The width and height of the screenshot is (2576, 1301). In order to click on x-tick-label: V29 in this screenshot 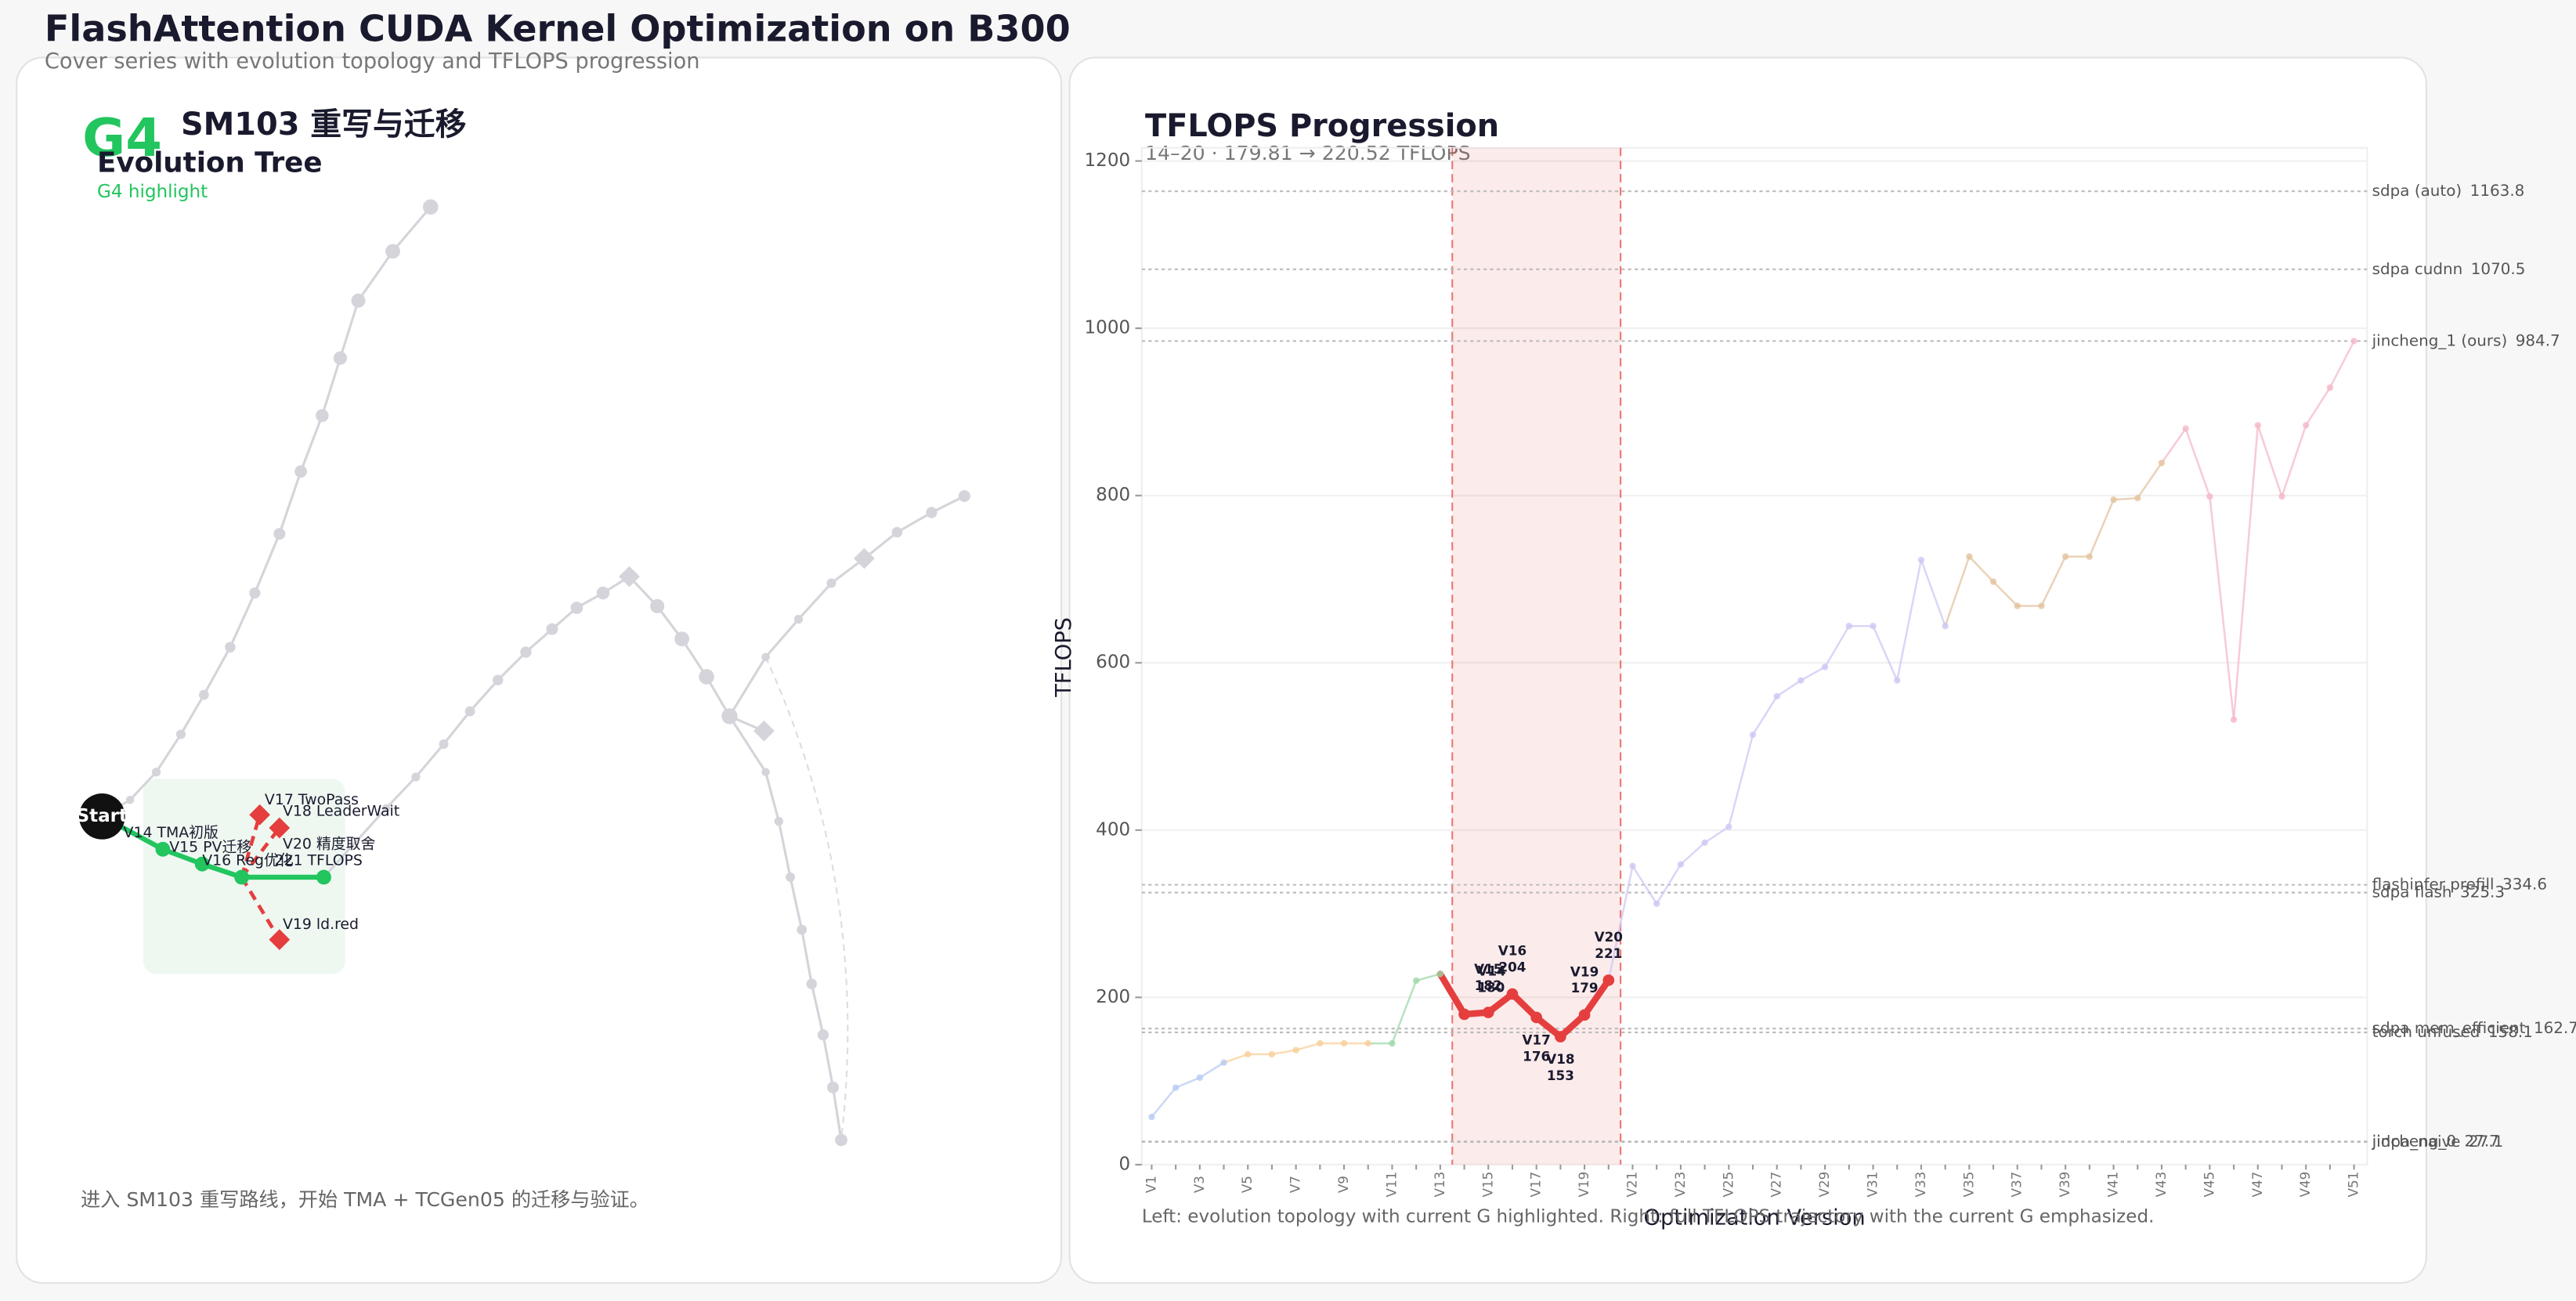, I will do `click(1824, 1185)`.